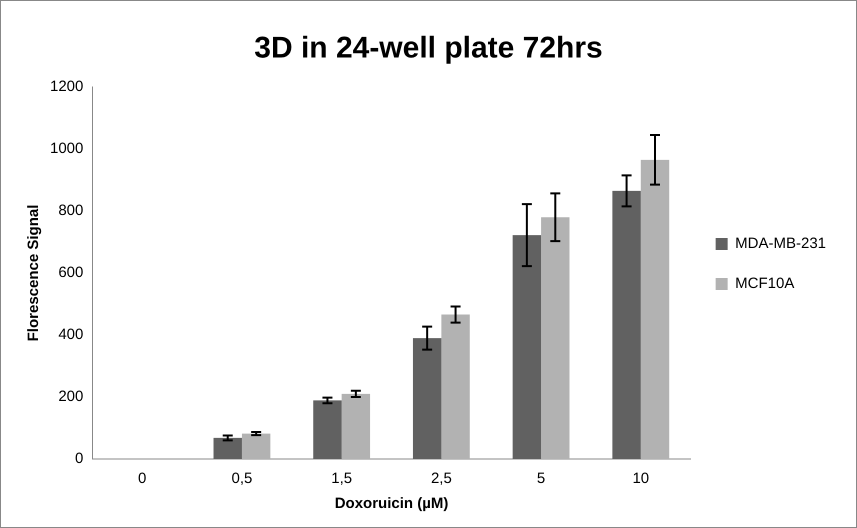 The width and height of the screenshot is (857, 528). Describe the element at coordinates (764, 283) in the screenshot. I see `legend-label: MCF10A` at that location.